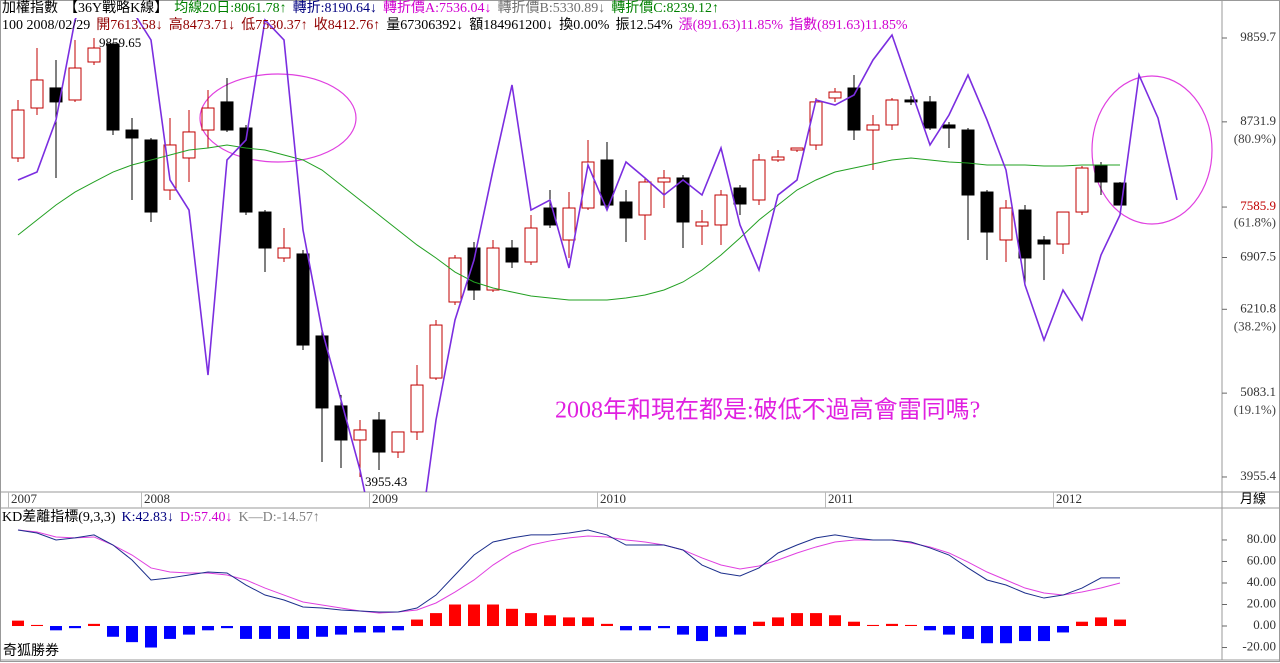 The image size is (1280, 663). I want to click on x-tick-label: 2009, so click(385, 498).